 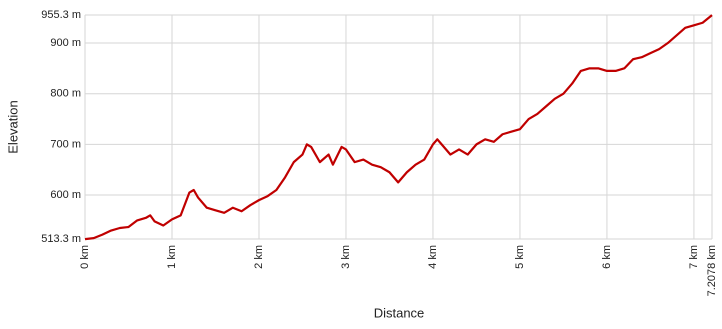 What do you see at coordinates (65, 94) in the screenshot?
I see `y-tick-label: 800 m` at bounding box center [65, 94].